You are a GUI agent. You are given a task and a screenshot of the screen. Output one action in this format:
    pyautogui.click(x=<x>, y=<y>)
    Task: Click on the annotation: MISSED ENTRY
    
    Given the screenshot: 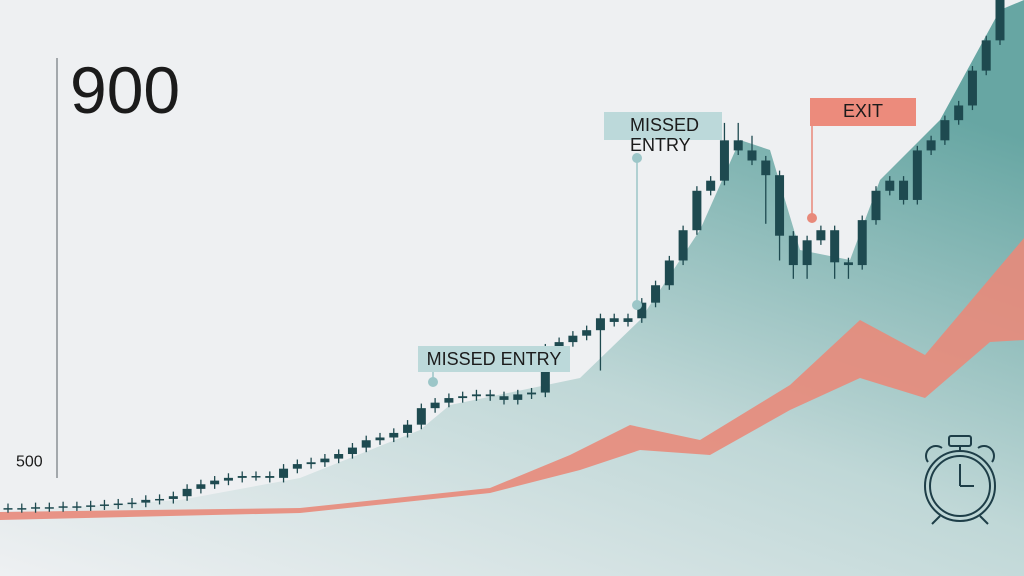 What is the action you would take?
    pyautogui.click(x=494, y=359)
    